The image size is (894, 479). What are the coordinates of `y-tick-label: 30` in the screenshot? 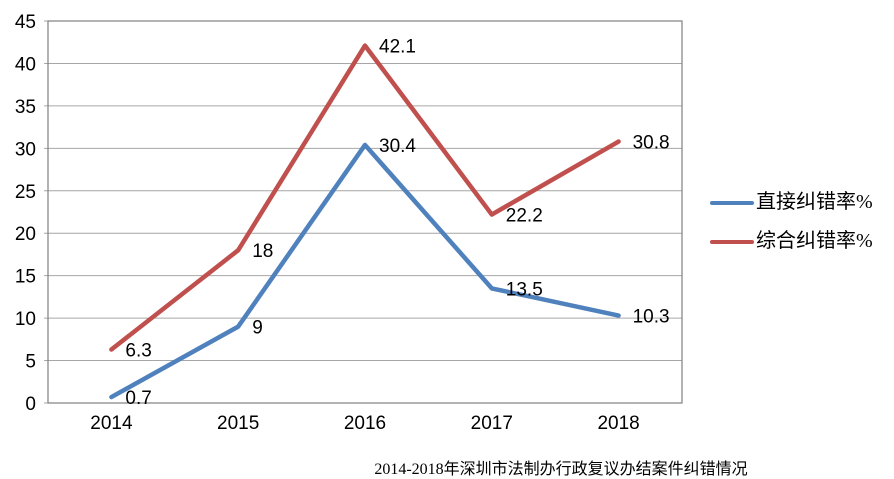 It's located at (25, 149).